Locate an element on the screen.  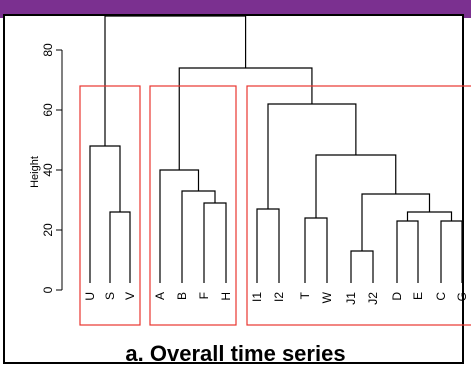
leaf-label: S is located at coordinates (110, 296).